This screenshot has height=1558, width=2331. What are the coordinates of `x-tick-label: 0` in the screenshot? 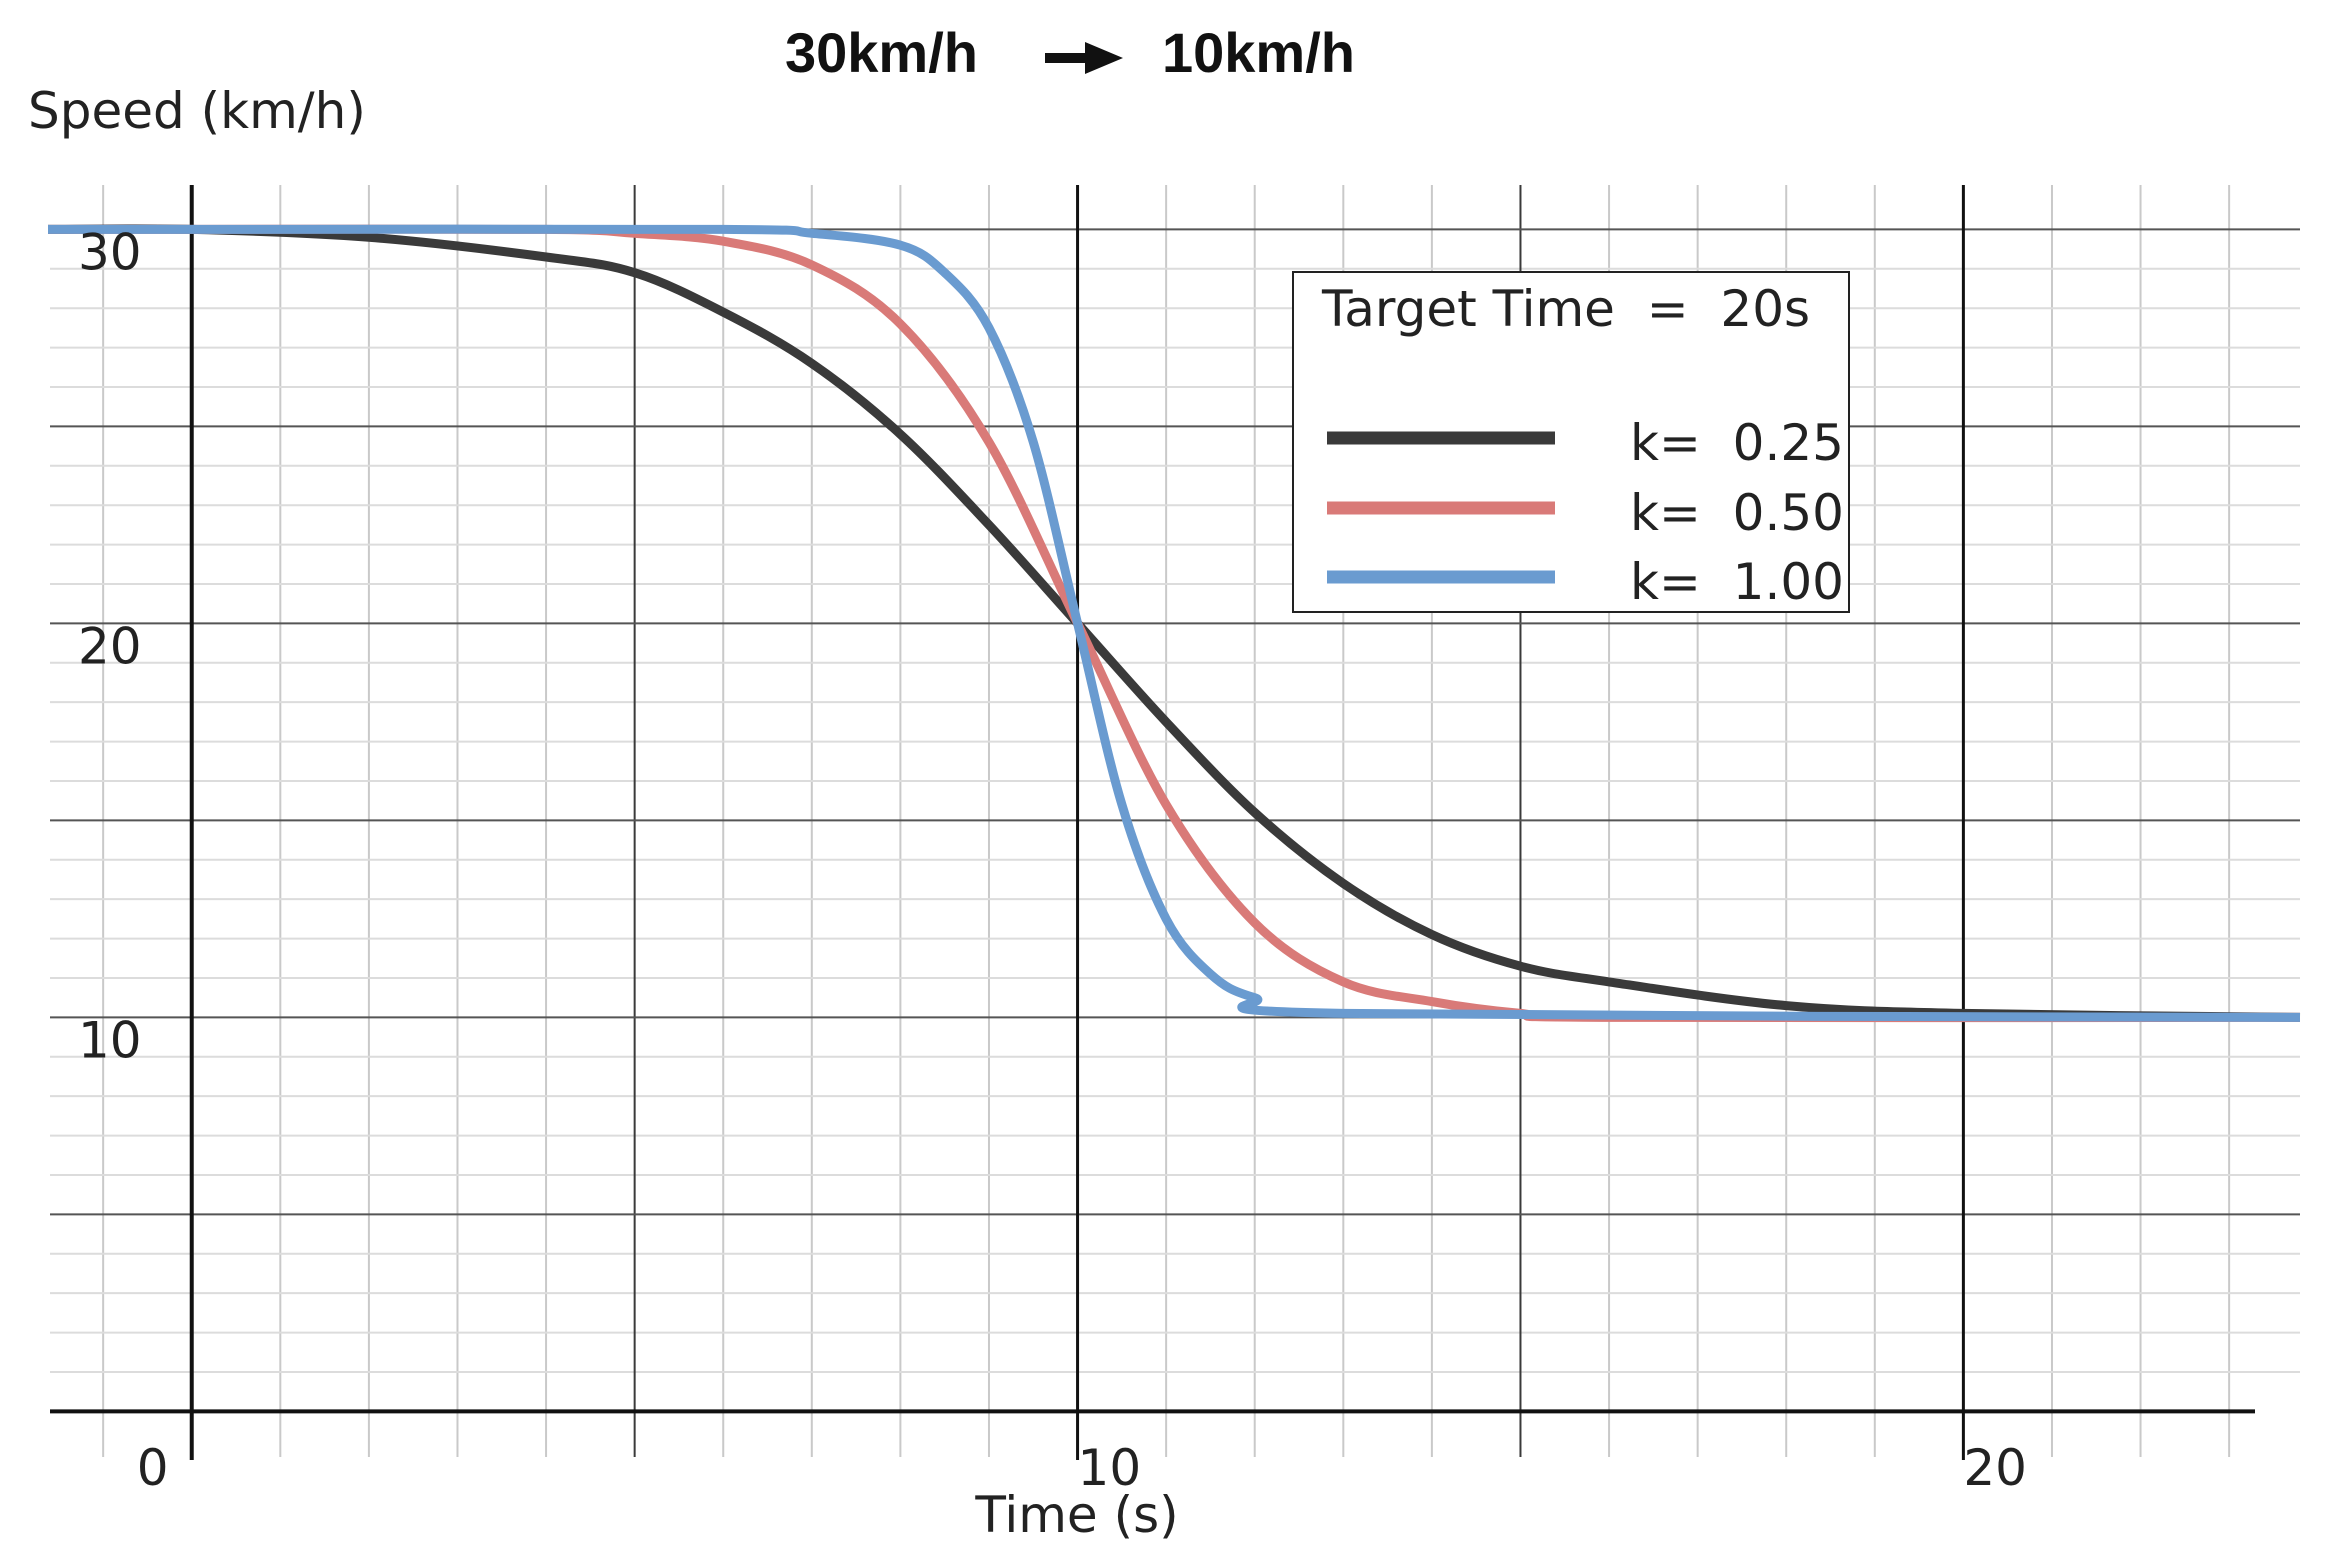 It's located at (153, 1468).